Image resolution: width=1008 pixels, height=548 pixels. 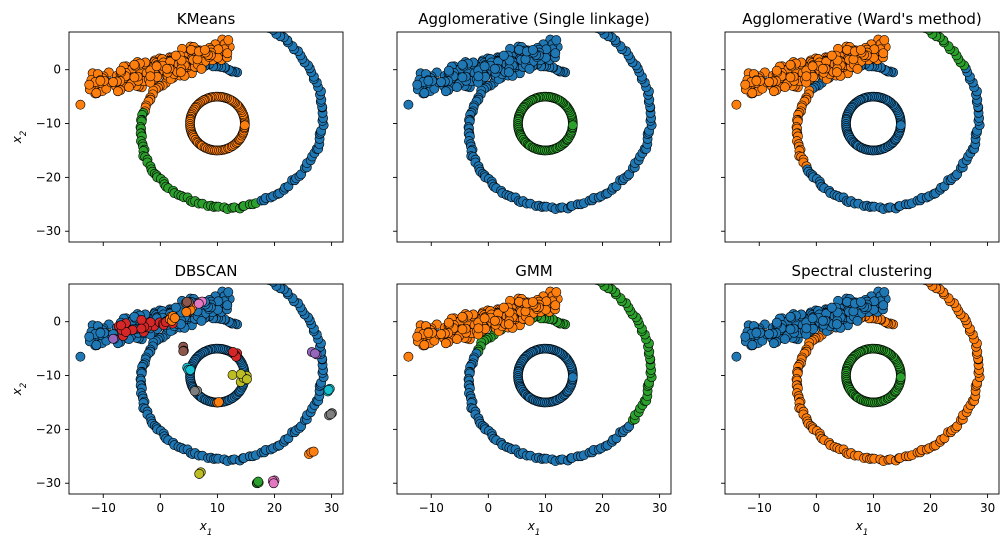 I want to click on subplot-title: Agglomerative (Ward's method), so click(x=862, y=19).